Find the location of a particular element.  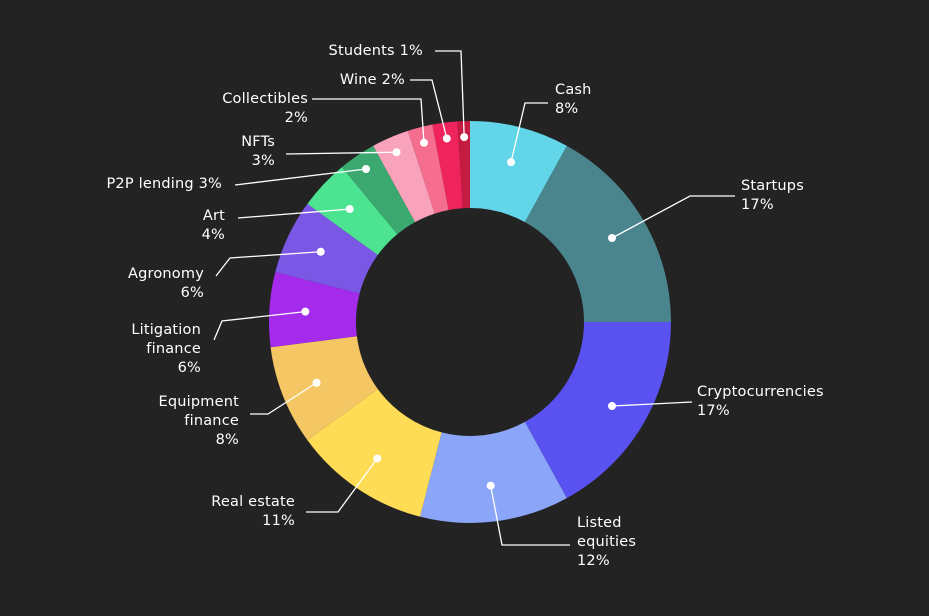

slice-label-startups: Startups 17% is located at coordinates (772, 196).